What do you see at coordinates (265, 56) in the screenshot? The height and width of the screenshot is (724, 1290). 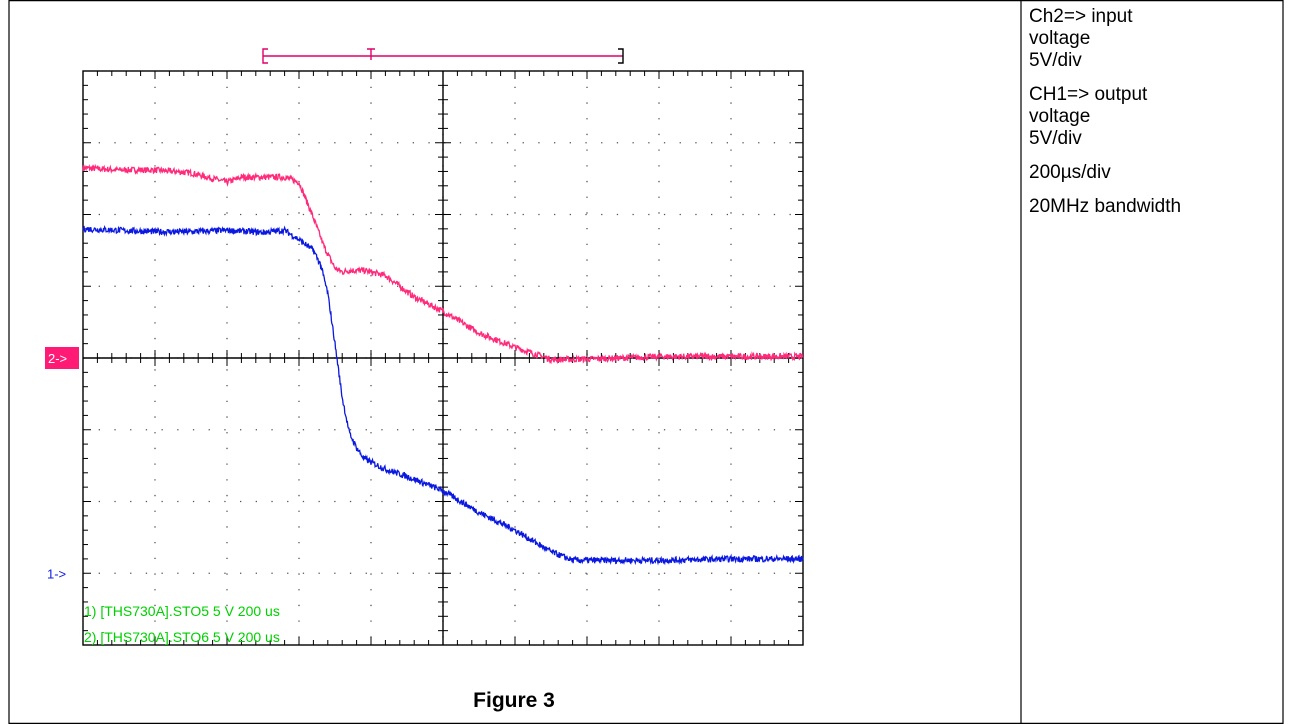 I see `trigger-bracket-left` at bounding box center [265, 56].